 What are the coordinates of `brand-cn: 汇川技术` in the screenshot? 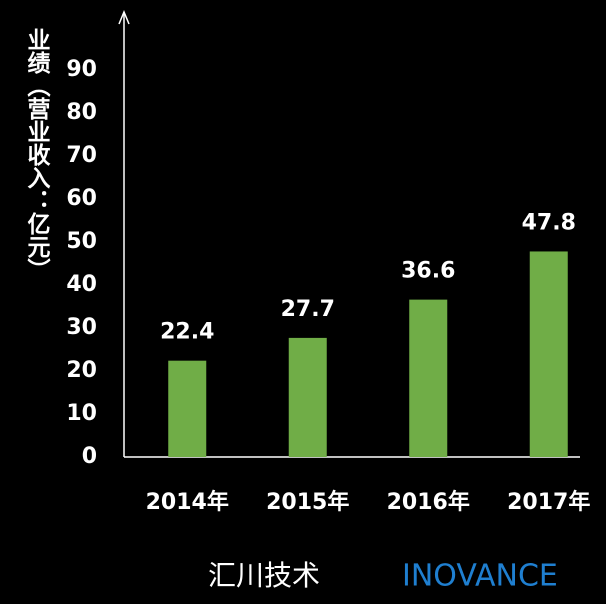 It's located at (264, 575).